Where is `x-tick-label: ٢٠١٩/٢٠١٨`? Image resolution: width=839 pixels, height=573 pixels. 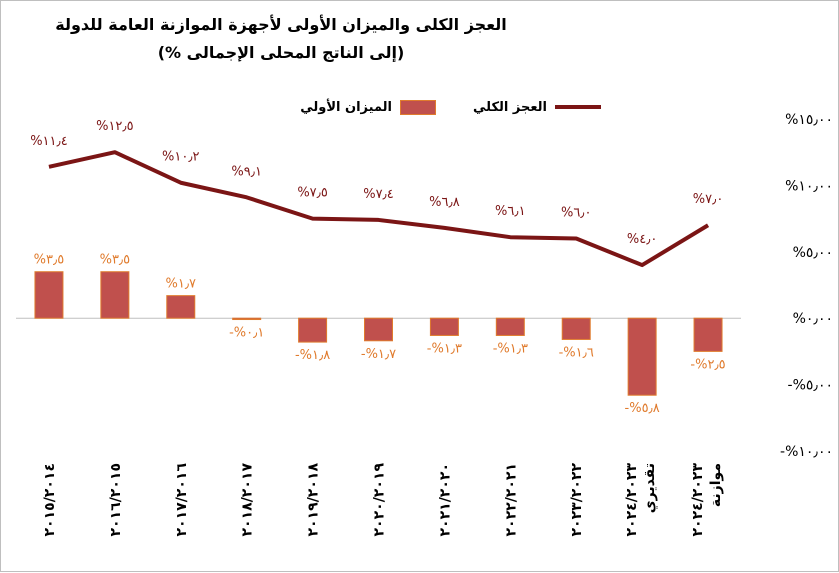
x-tick-label: ٢٠١٩/٢٠١٨ is located at coordinates (314, 500).